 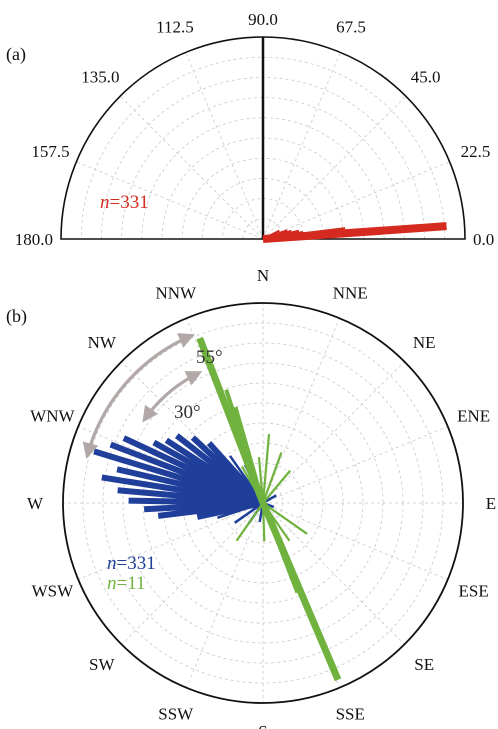 I want to click on panel-a-bars, so click(x=354, y=232).